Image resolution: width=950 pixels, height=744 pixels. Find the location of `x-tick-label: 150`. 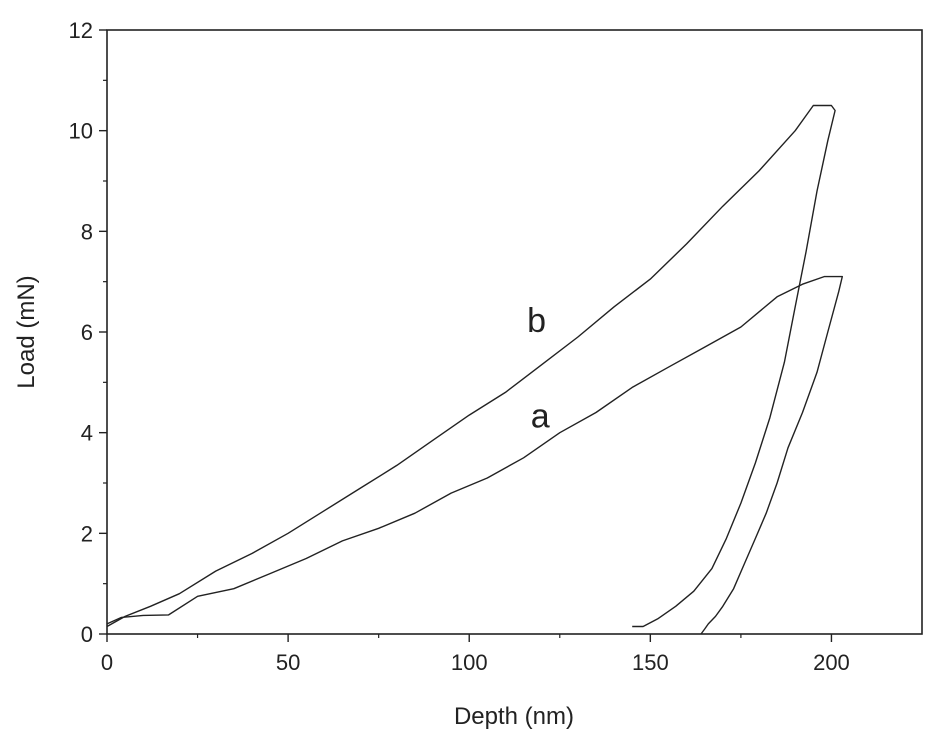

x-tick-label: 150 is located at coordinates (650, 662).